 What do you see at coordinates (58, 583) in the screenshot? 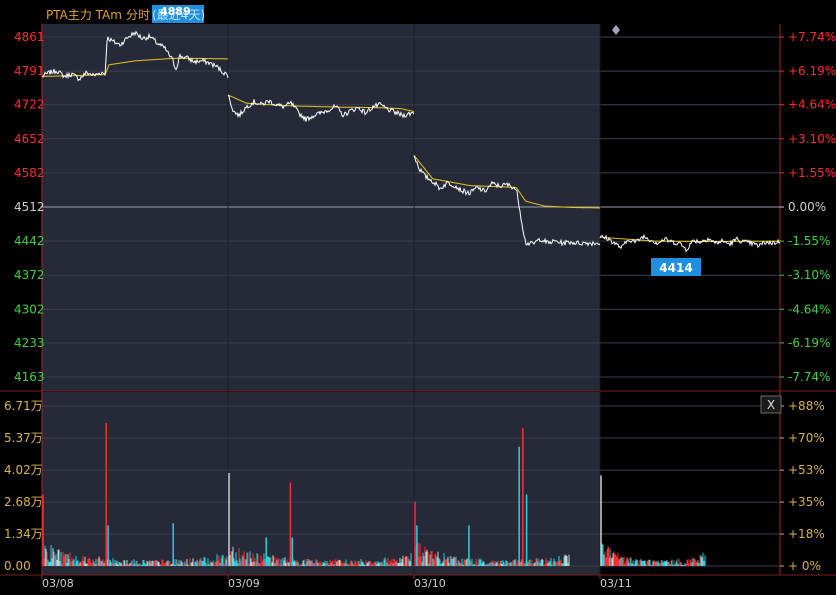
I see `date-tick-label: 03/08` at bounding box center [58, 583].